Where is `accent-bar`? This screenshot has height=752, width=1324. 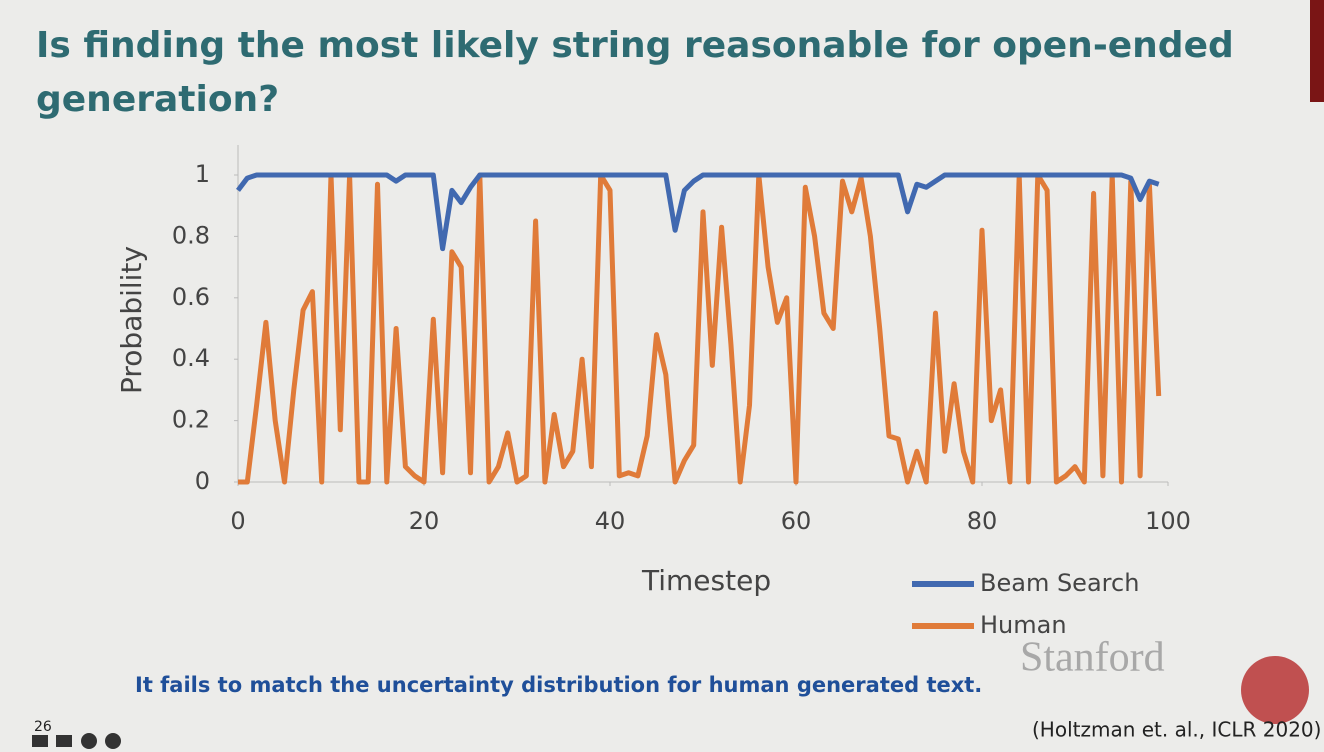
accent-bar is located at coordinates (1317, 51).